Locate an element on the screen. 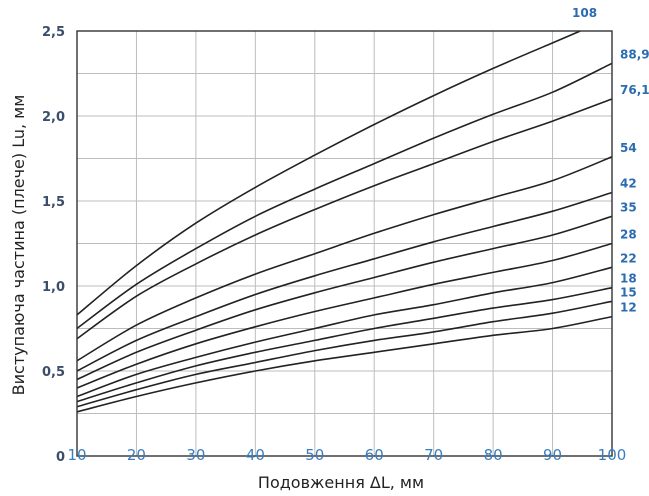  y-tick-label: 2,0 is located at coordinates (53, 117).